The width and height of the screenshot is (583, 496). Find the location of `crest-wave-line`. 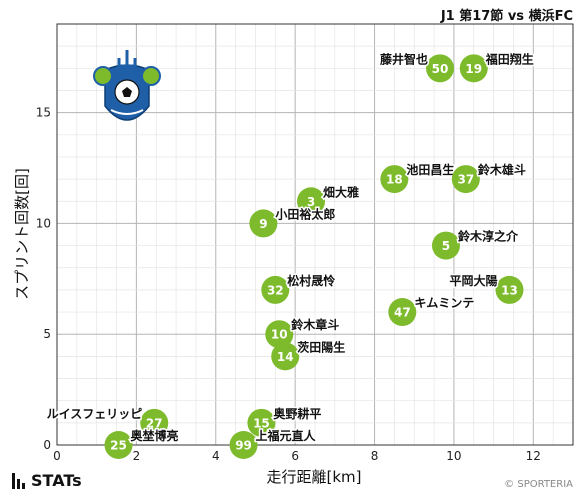

crest-wave-line is located at coordinates (127, 112).